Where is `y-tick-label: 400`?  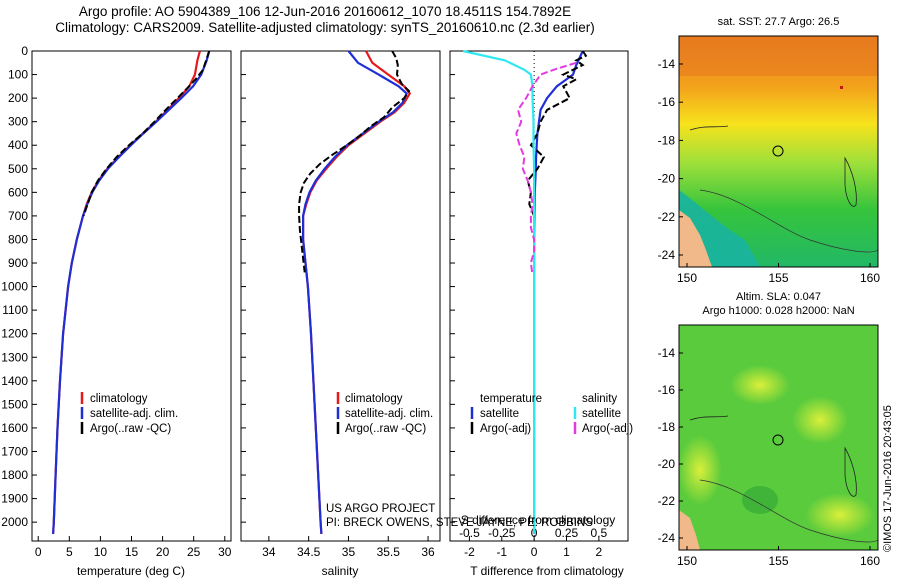 y-tick-label: 400 is located at coordinates (18, 145).